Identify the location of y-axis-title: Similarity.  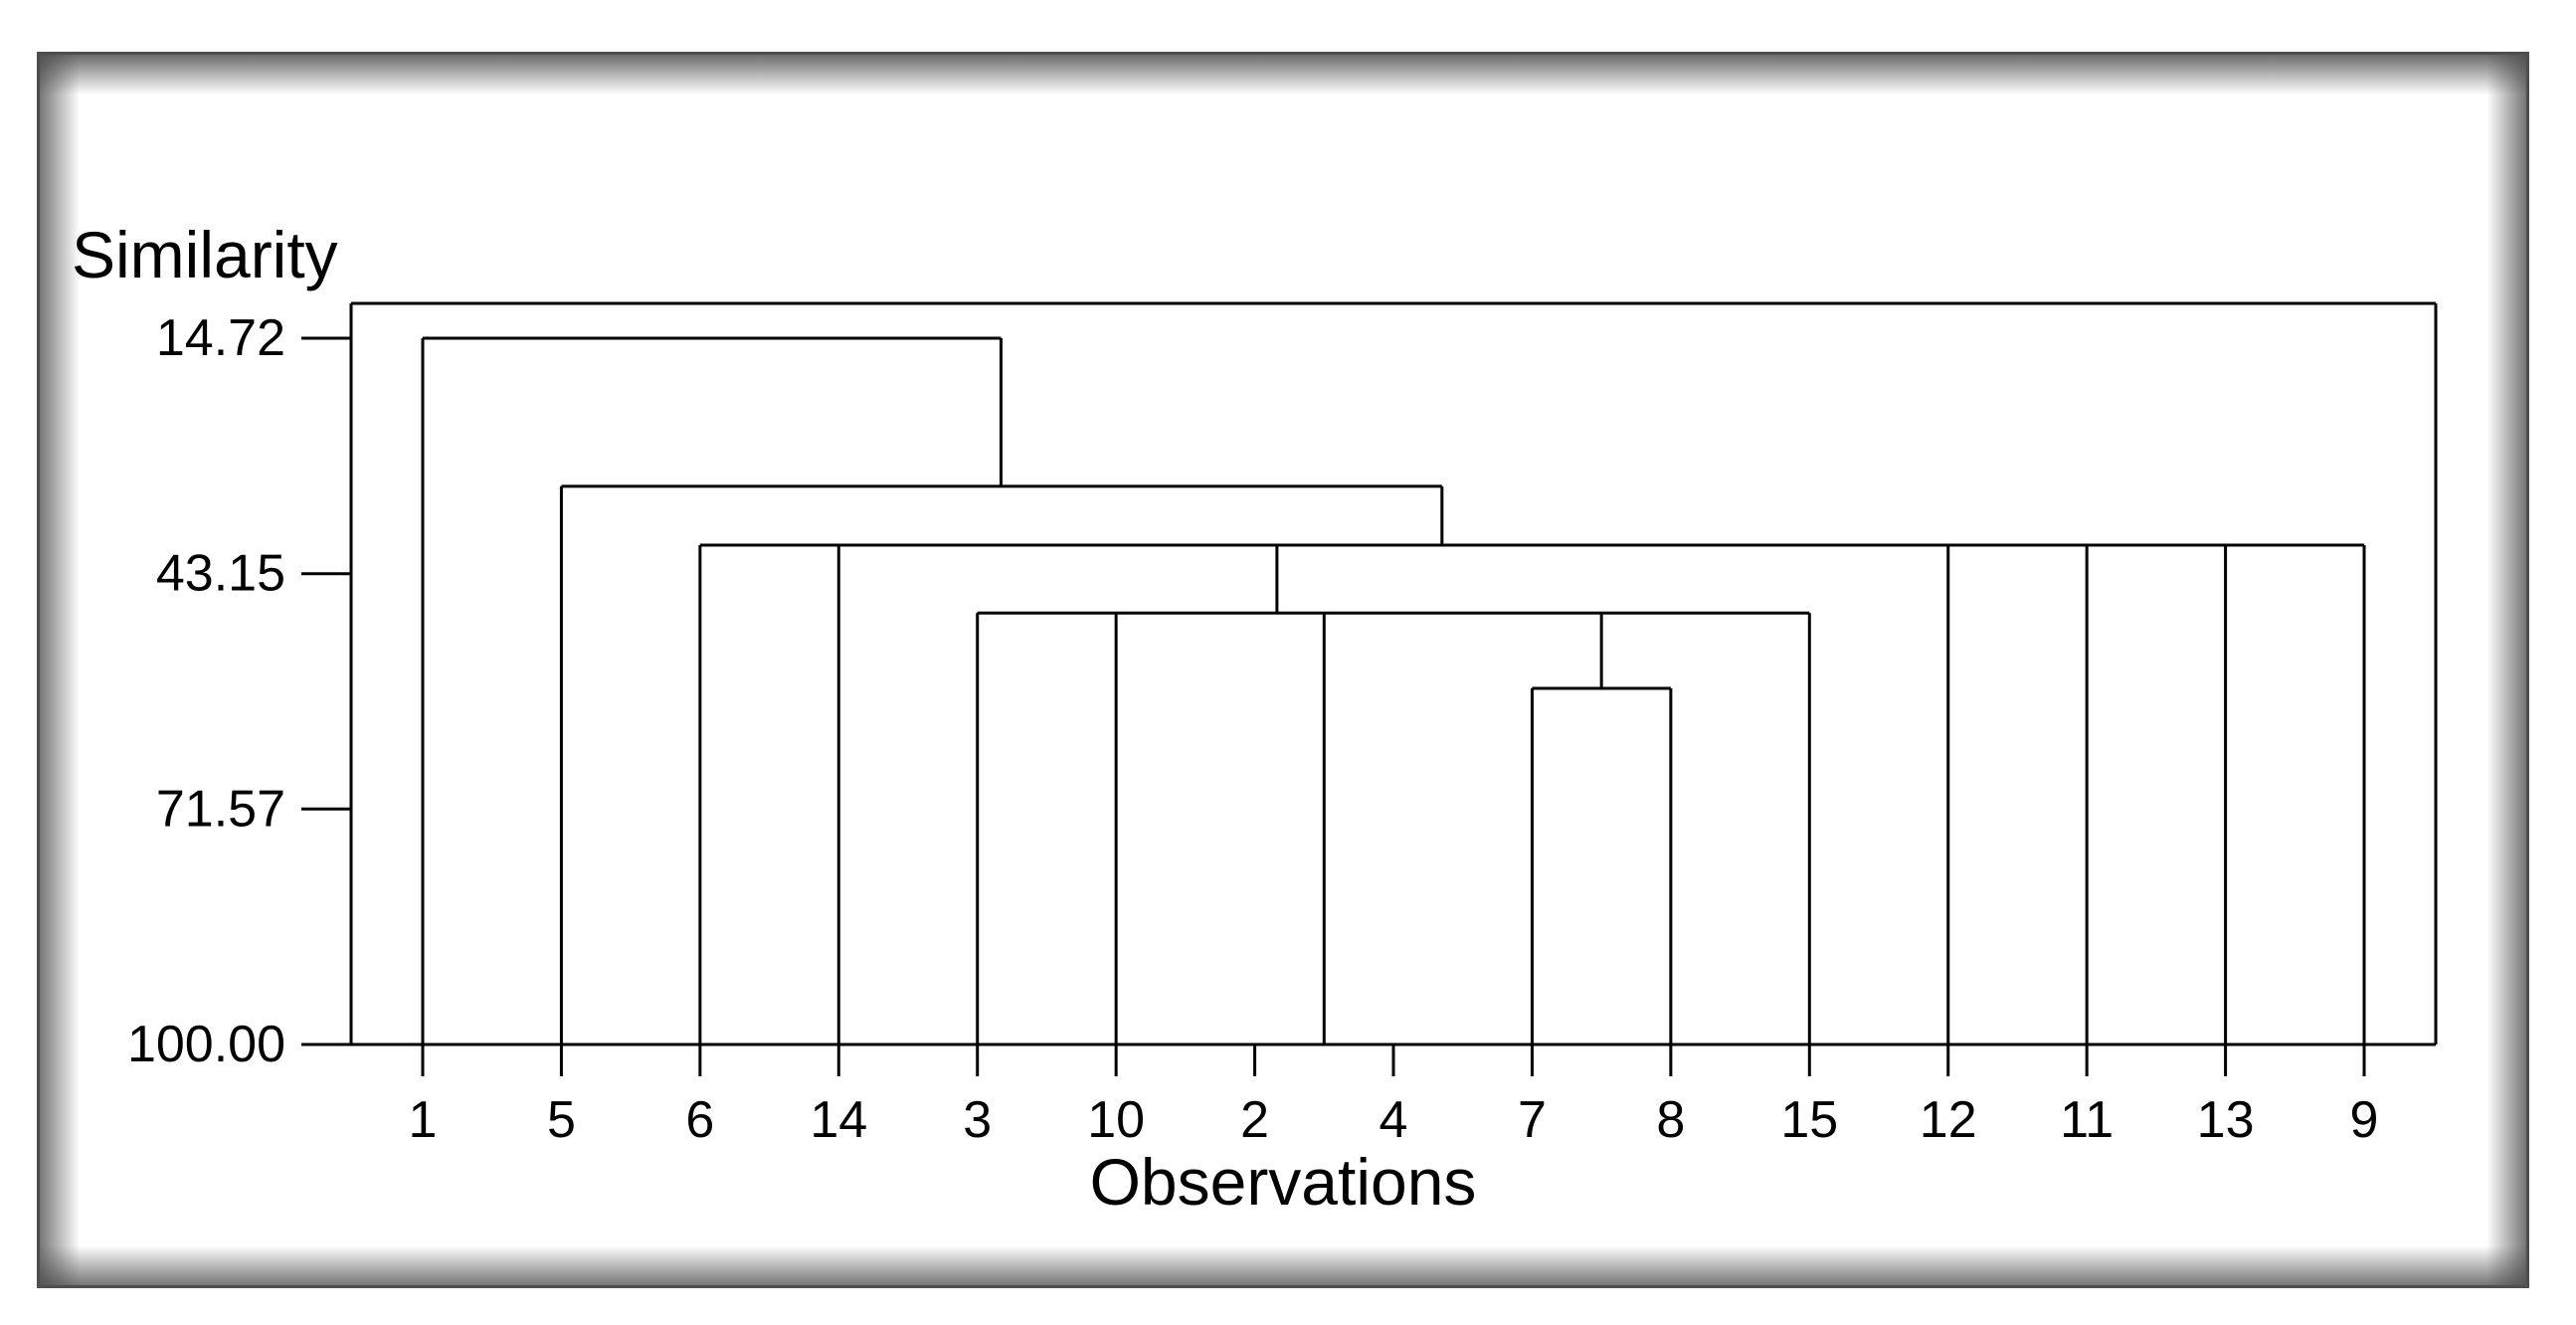
(205, 254).